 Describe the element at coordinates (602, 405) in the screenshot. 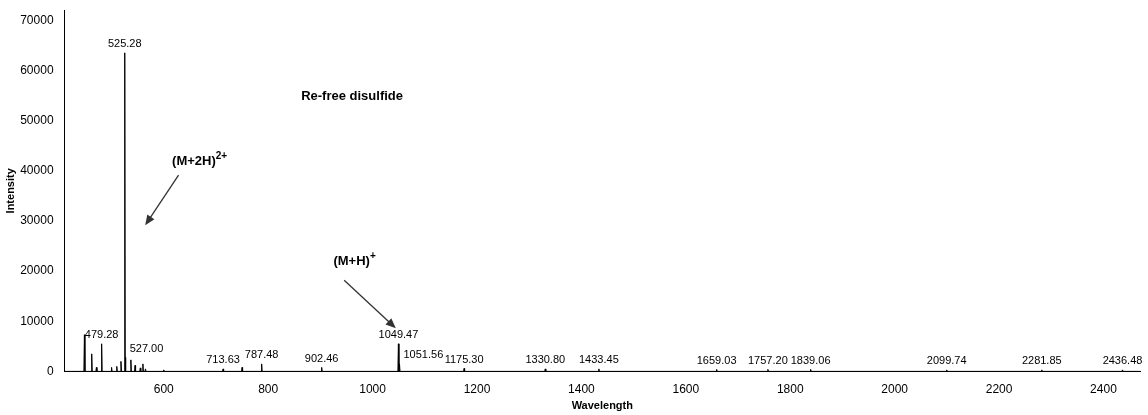

I see `x-axis-title: Wavelength` at that location.